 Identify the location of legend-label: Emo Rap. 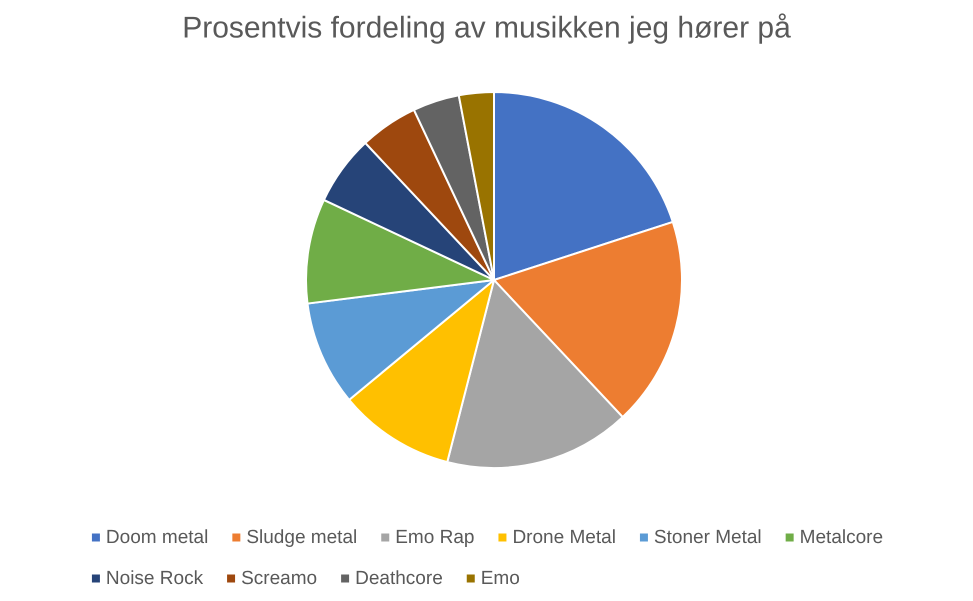
(434, 537).